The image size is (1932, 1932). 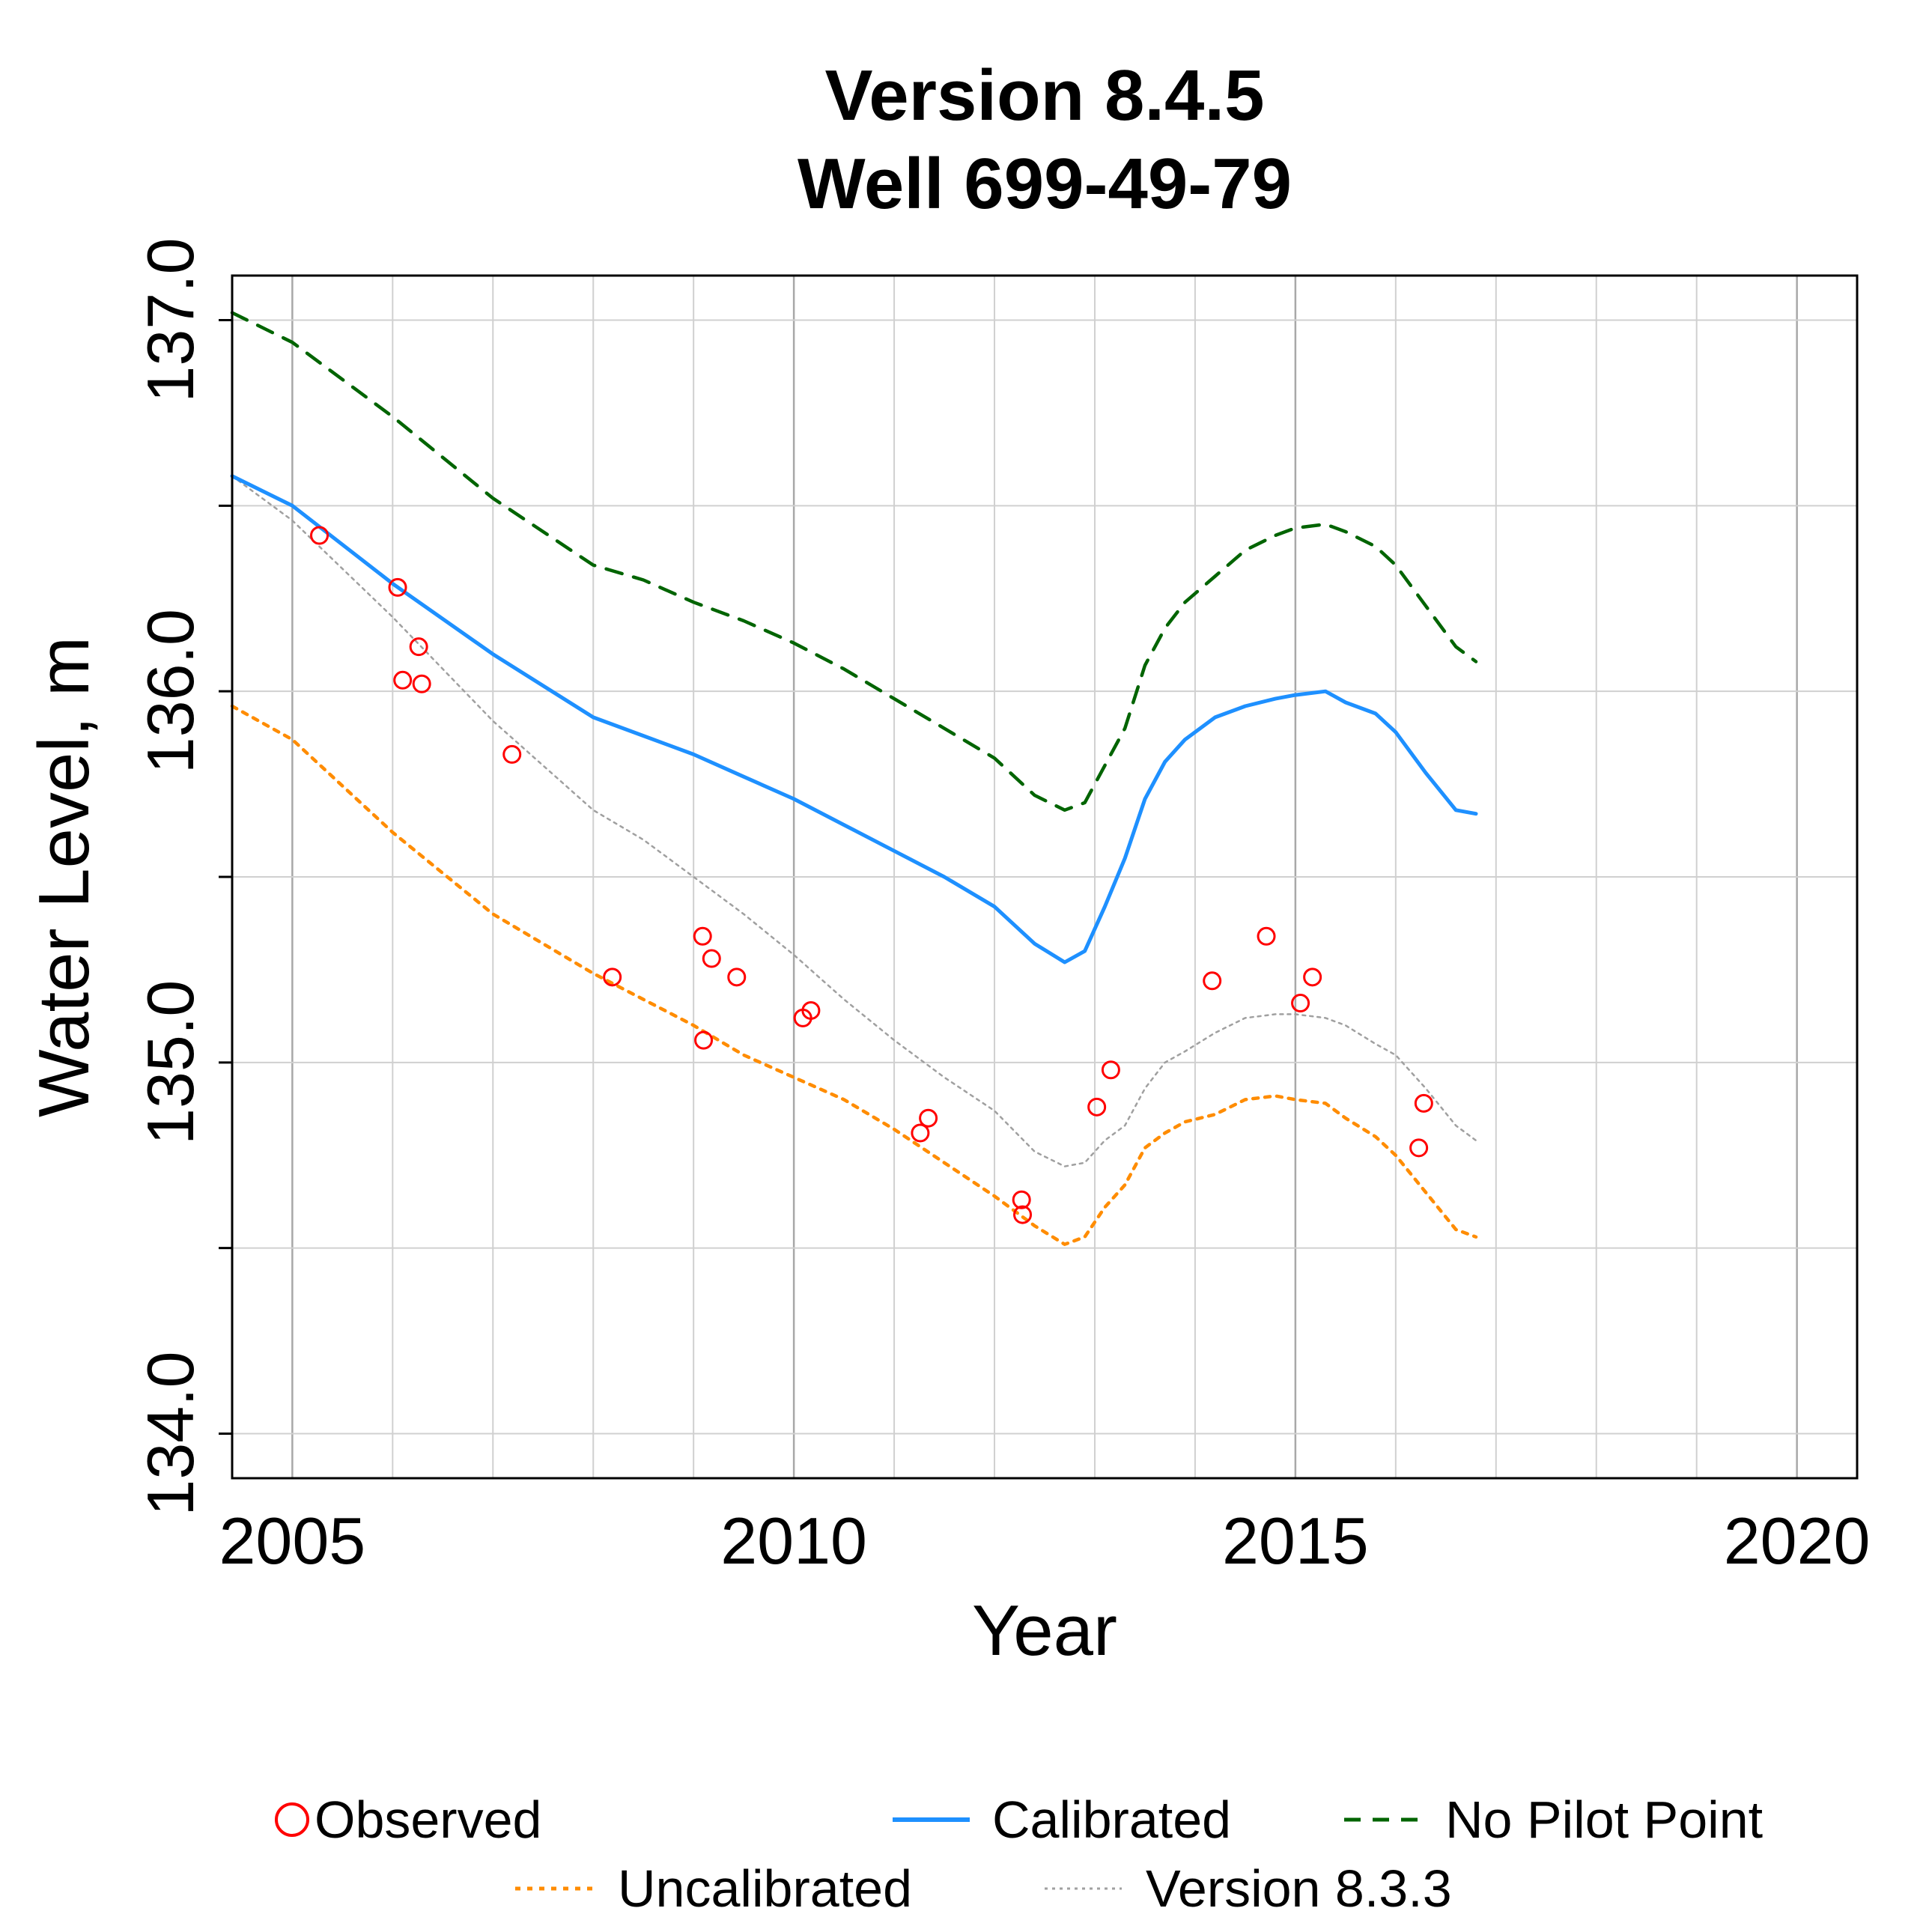 I want to click on y-tick-label: 137.0, so click(x=170, y=319).